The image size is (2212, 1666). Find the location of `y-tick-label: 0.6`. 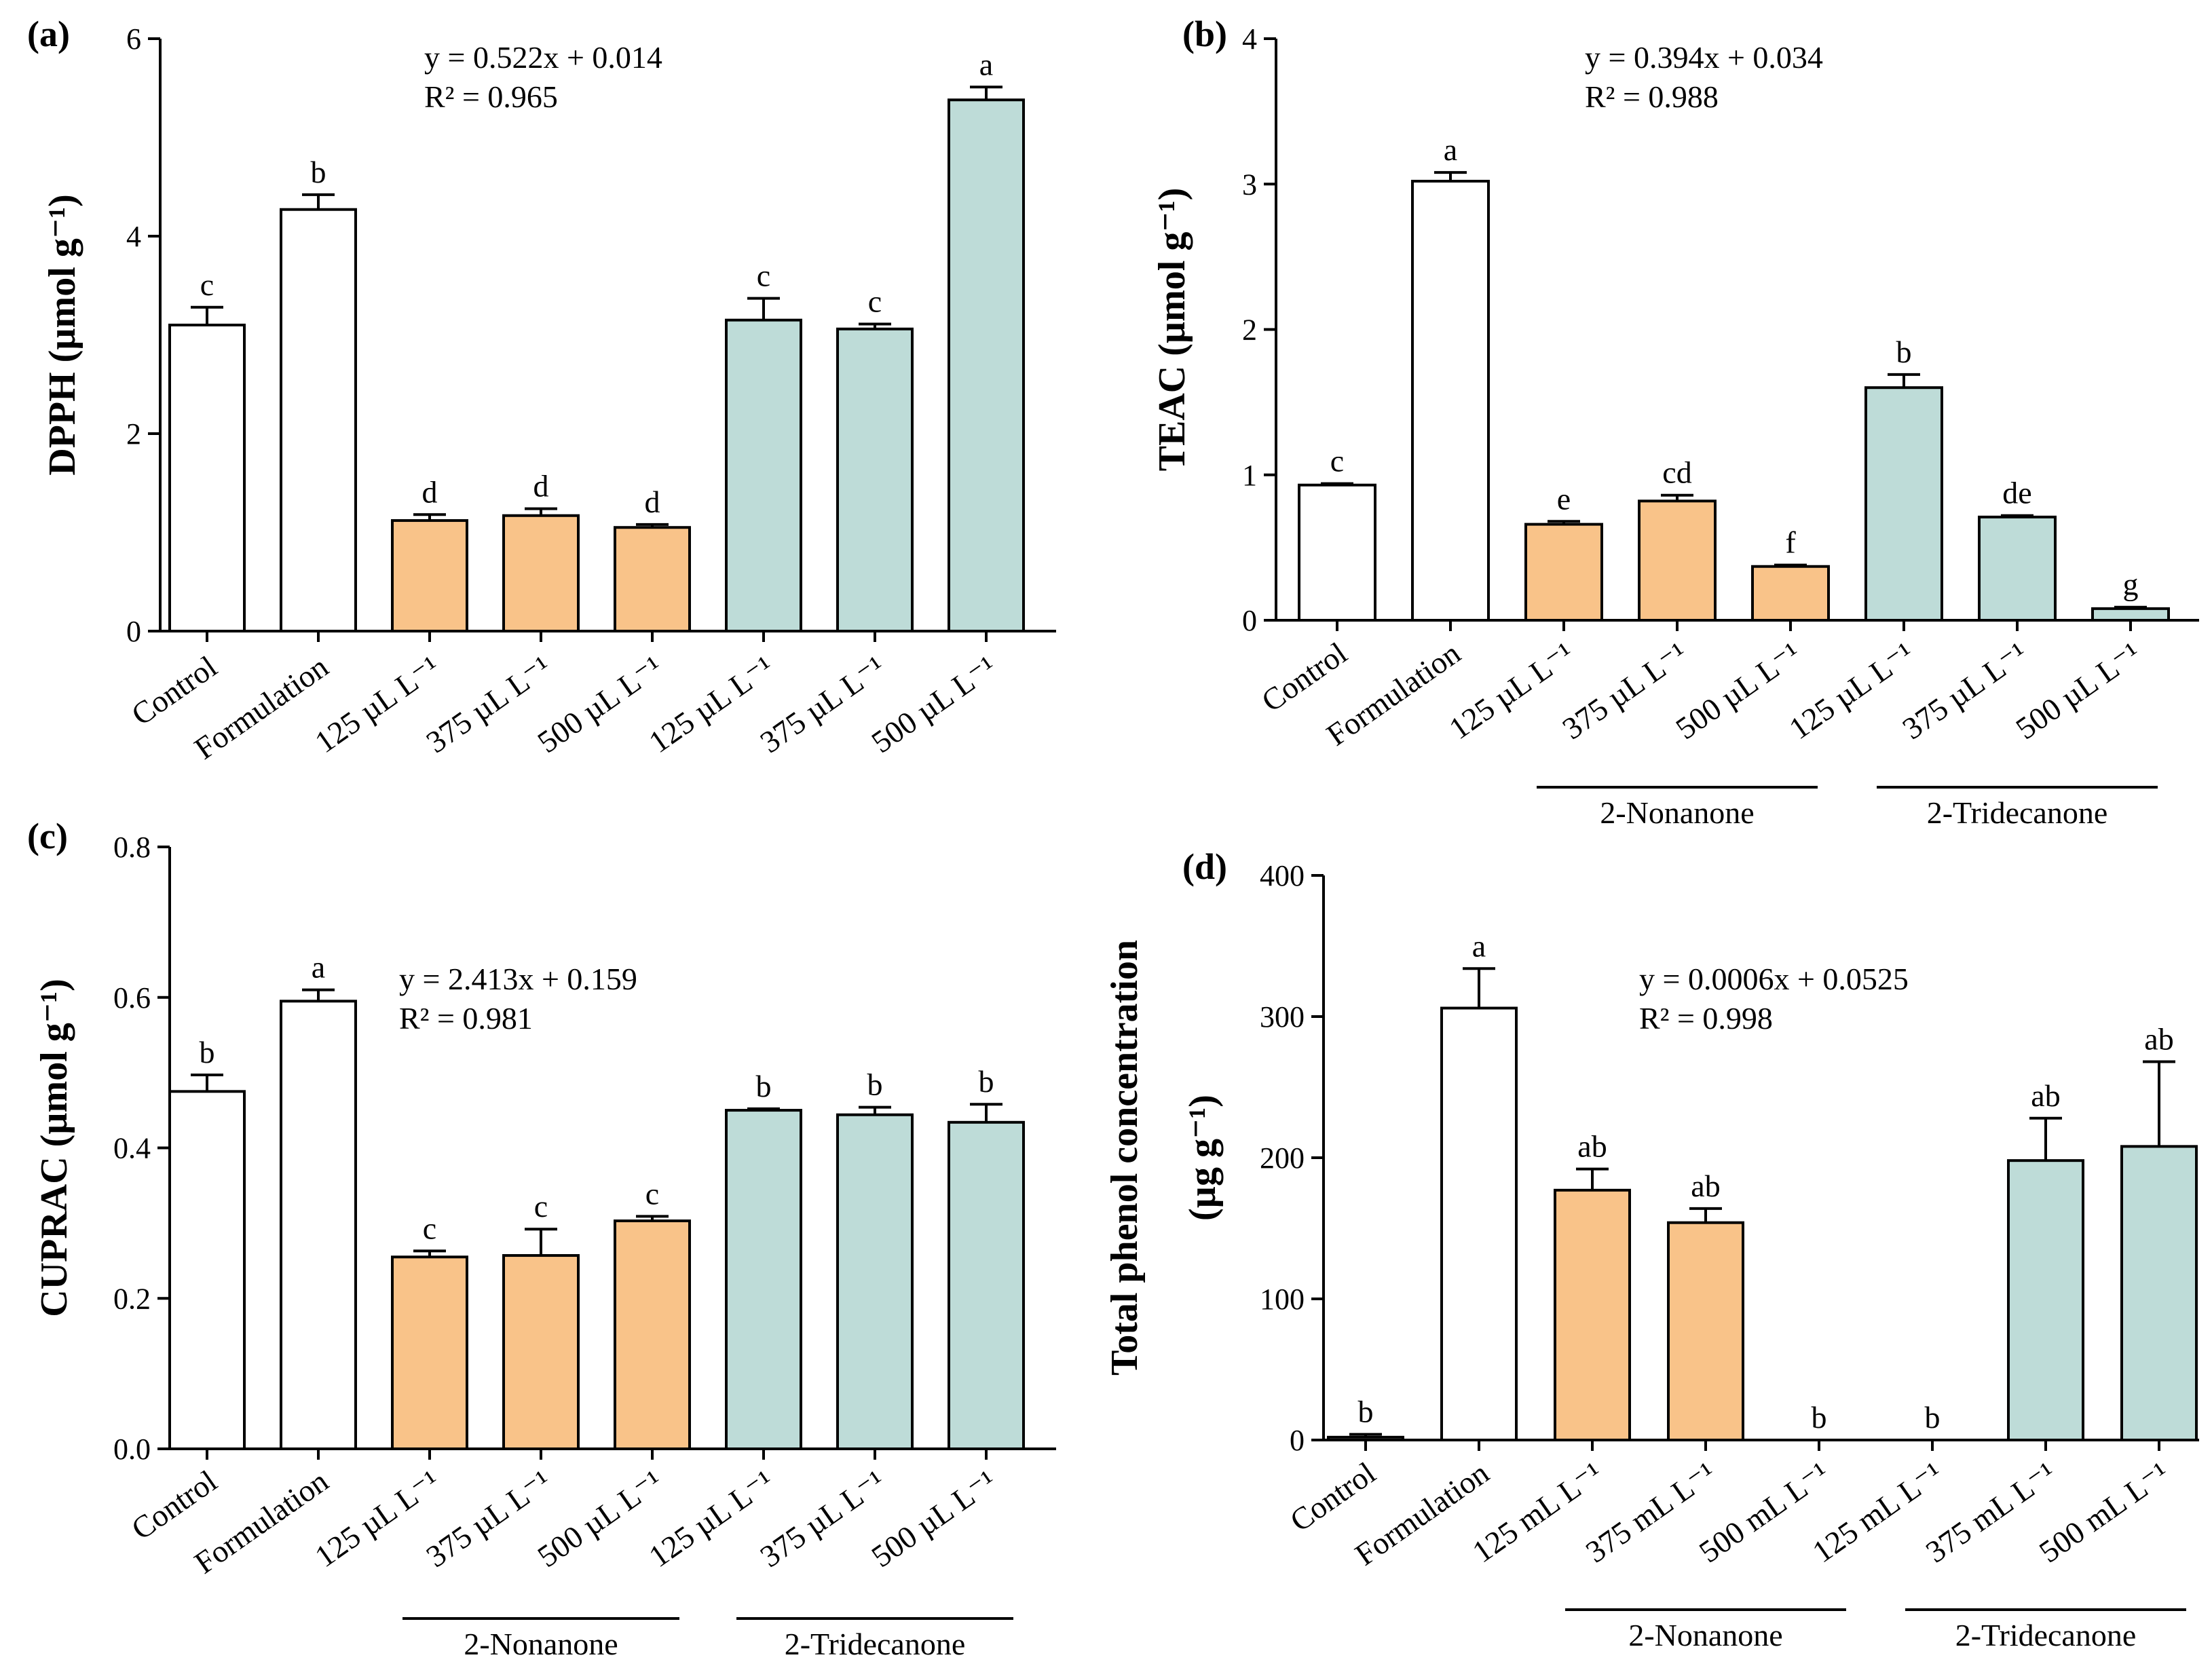

y-tick-label: 0.6 is located at coordinates (132, 998).